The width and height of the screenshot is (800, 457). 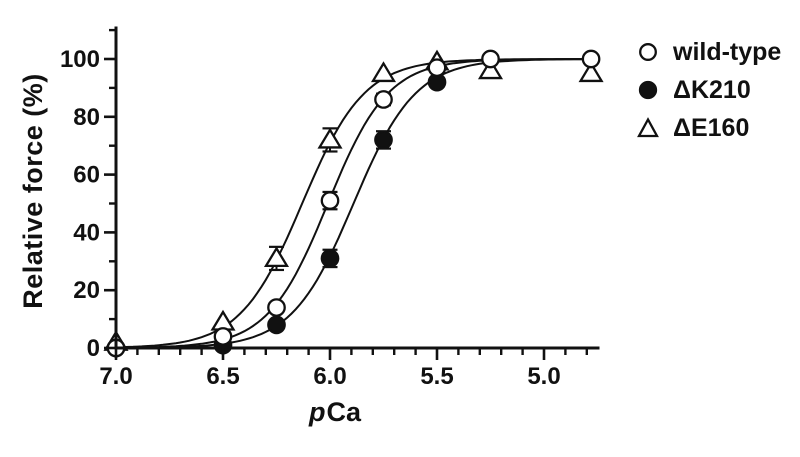 What do you see at coordinates (543, 376) in the screenshot?
I see `x-tick-label: 5.0` at bounding box center [543, 376].